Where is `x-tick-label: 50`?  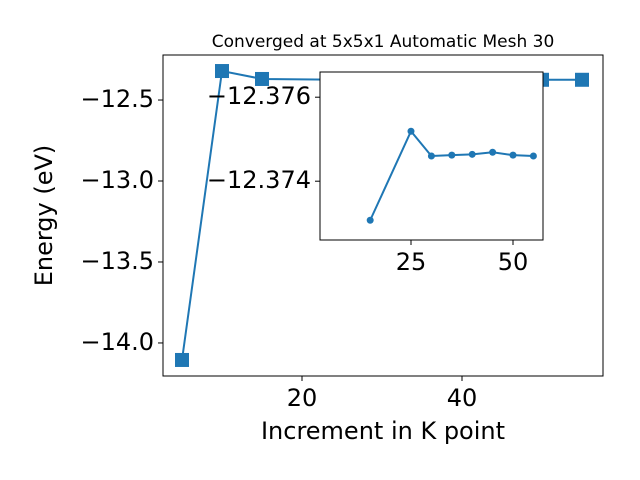
x-tick-label: 50 is located at coordinates (513, 262).